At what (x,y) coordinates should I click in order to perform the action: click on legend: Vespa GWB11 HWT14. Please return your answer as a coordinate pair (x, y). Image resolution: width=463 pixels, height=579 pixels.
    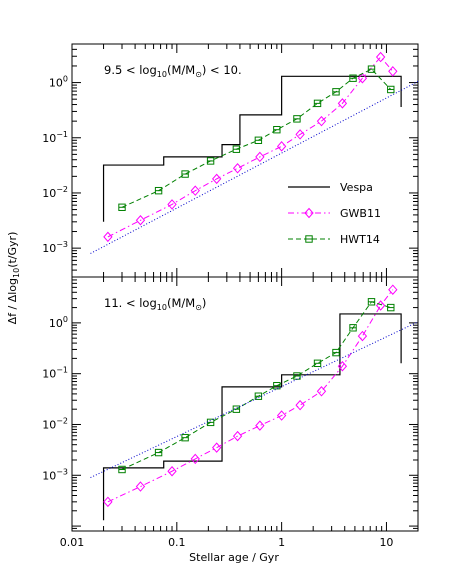
    Looking at the image, I should click on (334, 213).